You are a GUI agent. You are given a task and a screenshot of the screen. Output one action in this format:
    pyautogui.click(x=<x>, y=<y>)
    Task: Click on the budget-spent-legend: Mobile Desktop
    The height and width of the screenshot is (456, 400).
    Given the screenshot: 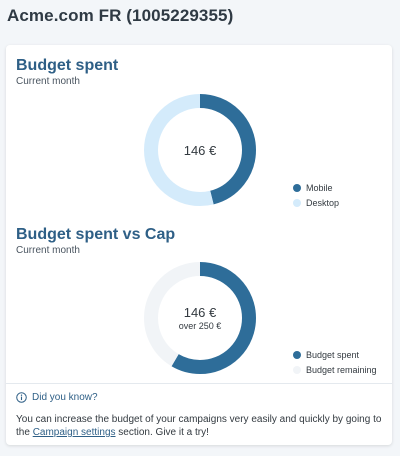 What is the action you would take?
    pyautogui.click(x=316, y=195)
    